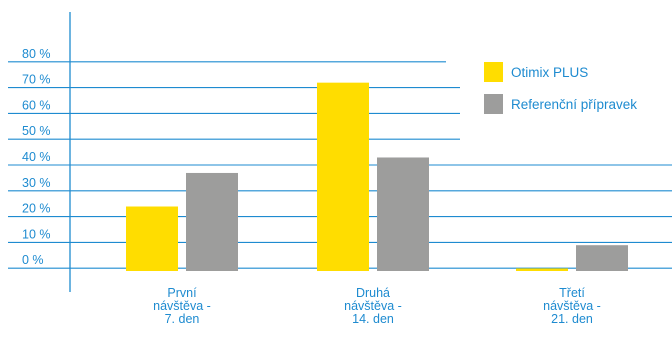  What do you see at coordinates (36, 54) in the screenshot?
I see `y-tick-label: 80 %` at bounding box center [36, 54].